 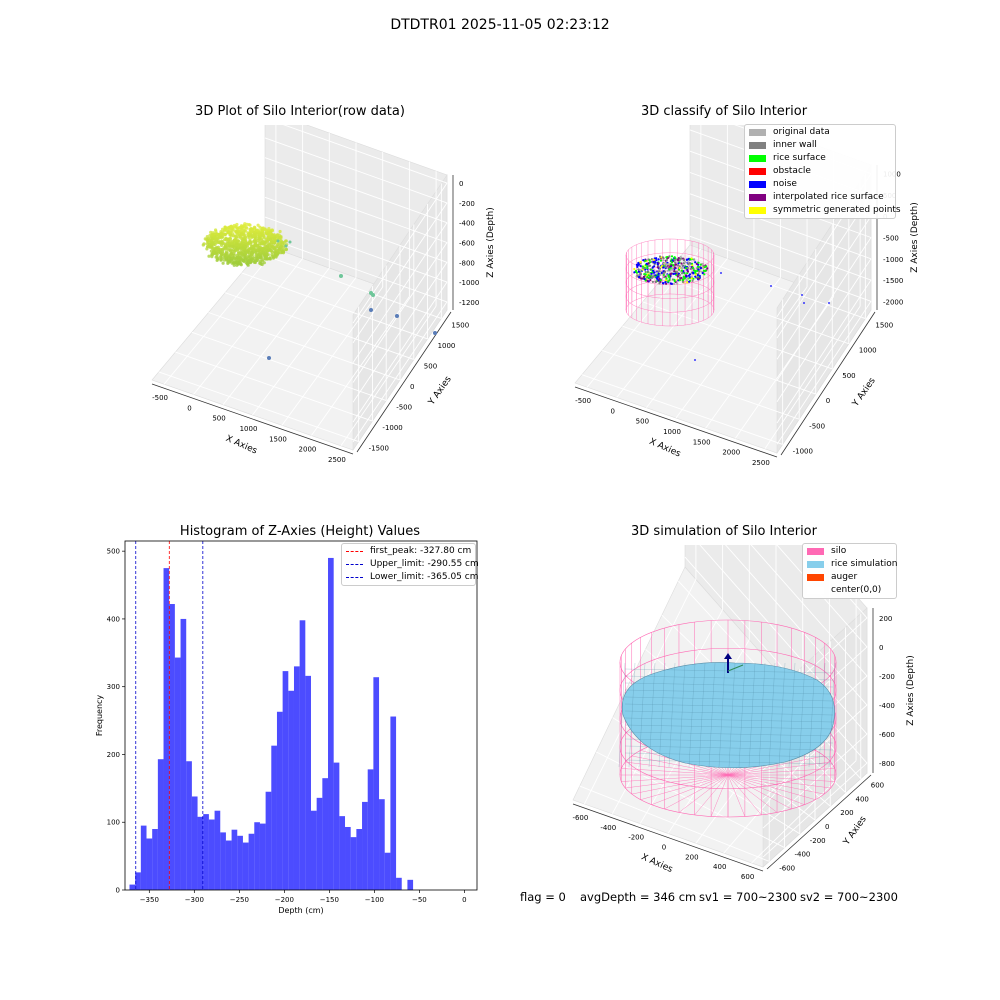 I want to click on legend-item: Lower_limit: -365.05 cm, so click(x=410, y=577).